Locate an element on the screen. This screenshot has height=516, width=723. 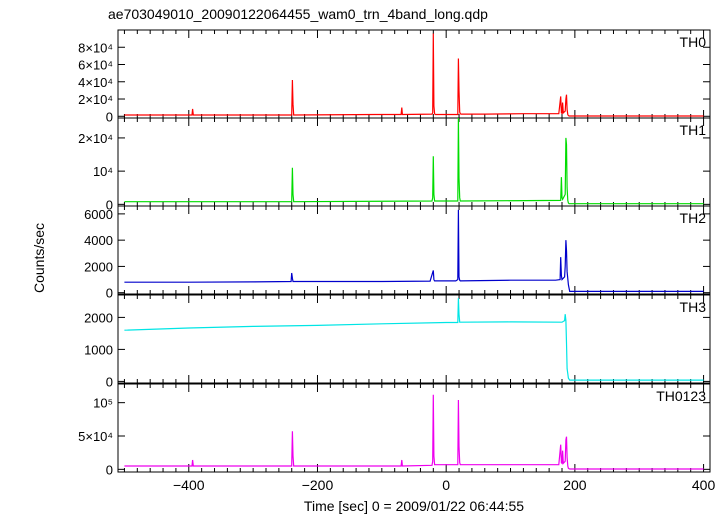
y-tick-label: 6×10⁴ is located at coordinates (95, 65).